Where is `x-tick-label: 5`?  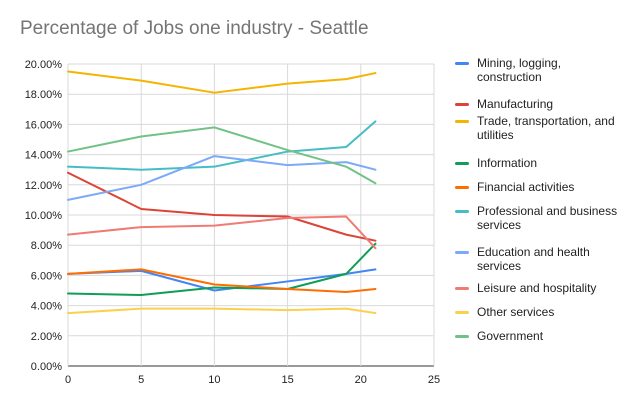 x-tick-label: 5 is located at coordinates (141, 380).